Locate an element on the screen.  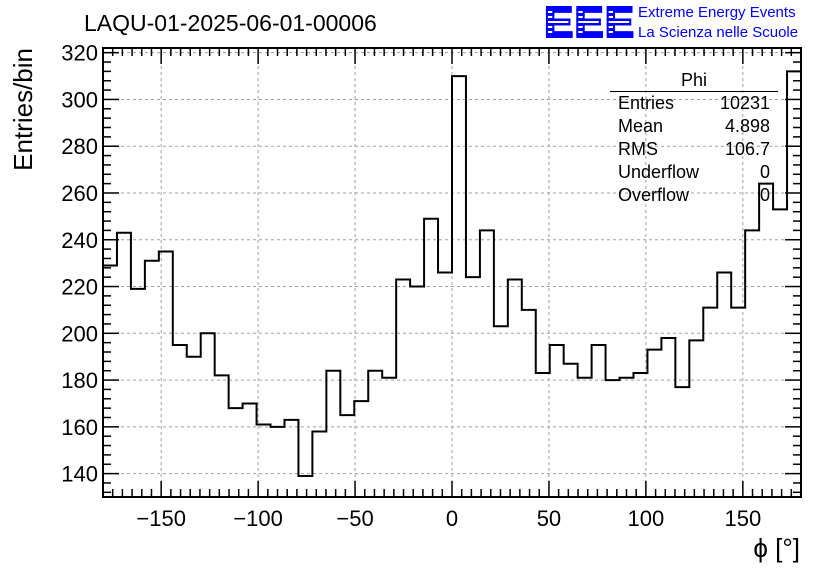
y-tick-label: 140 is located at coordinates (79, 474).